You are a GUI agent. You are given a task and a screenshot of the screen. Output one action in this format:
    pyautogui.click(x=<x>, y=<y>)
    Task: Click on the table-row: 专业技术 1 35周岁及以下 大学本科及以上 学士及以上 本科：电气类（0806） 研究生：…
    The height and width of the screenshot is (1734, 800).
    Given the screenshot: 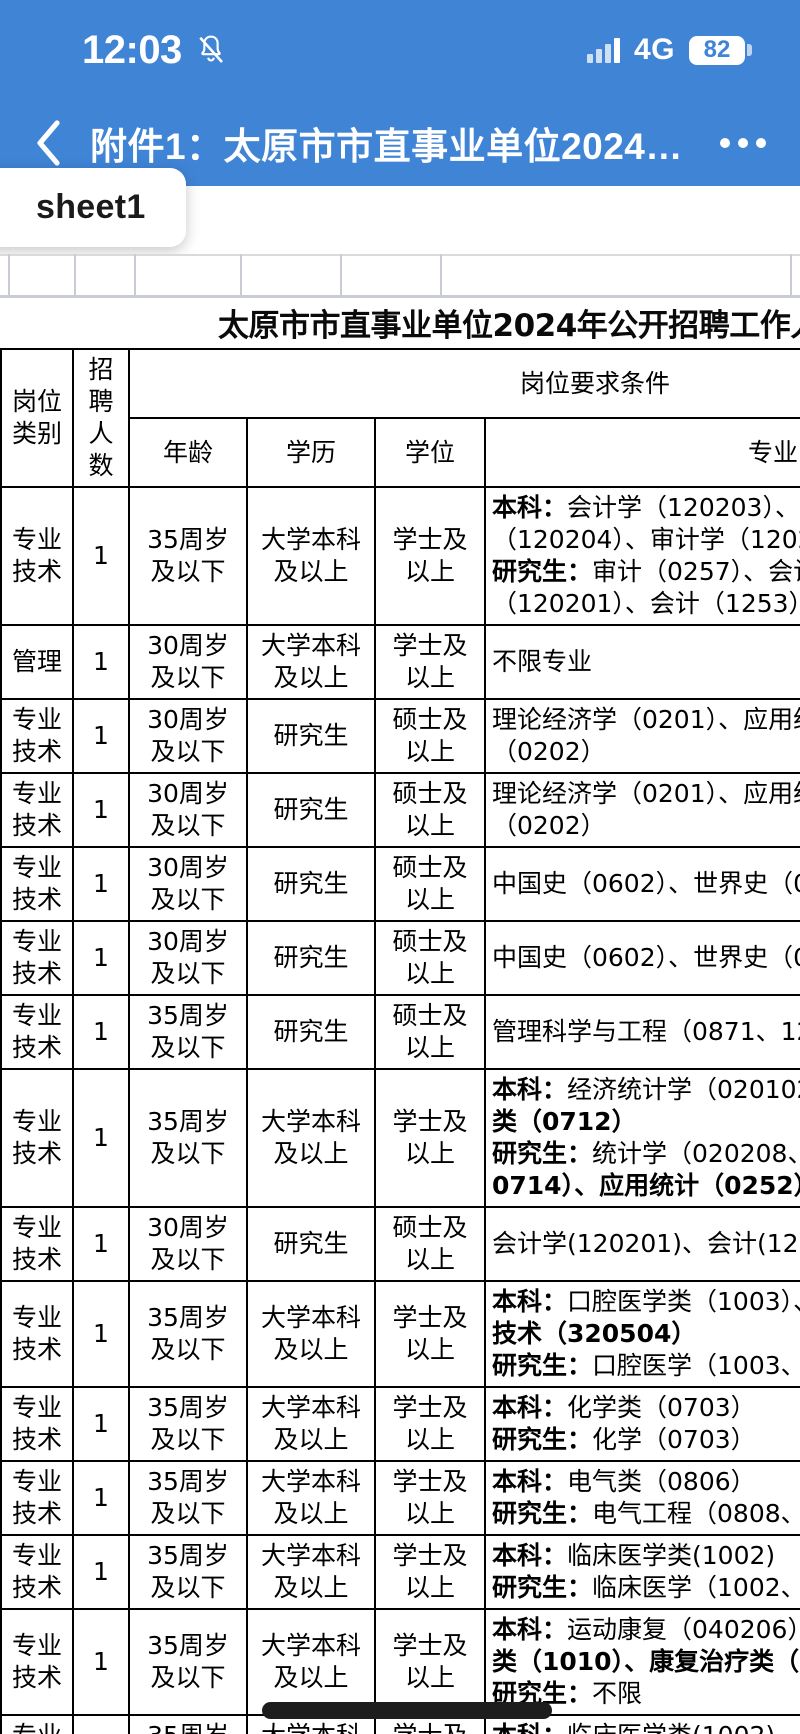 What is the action you would take?
    pyautogui.click(x=400, y=1498)
    